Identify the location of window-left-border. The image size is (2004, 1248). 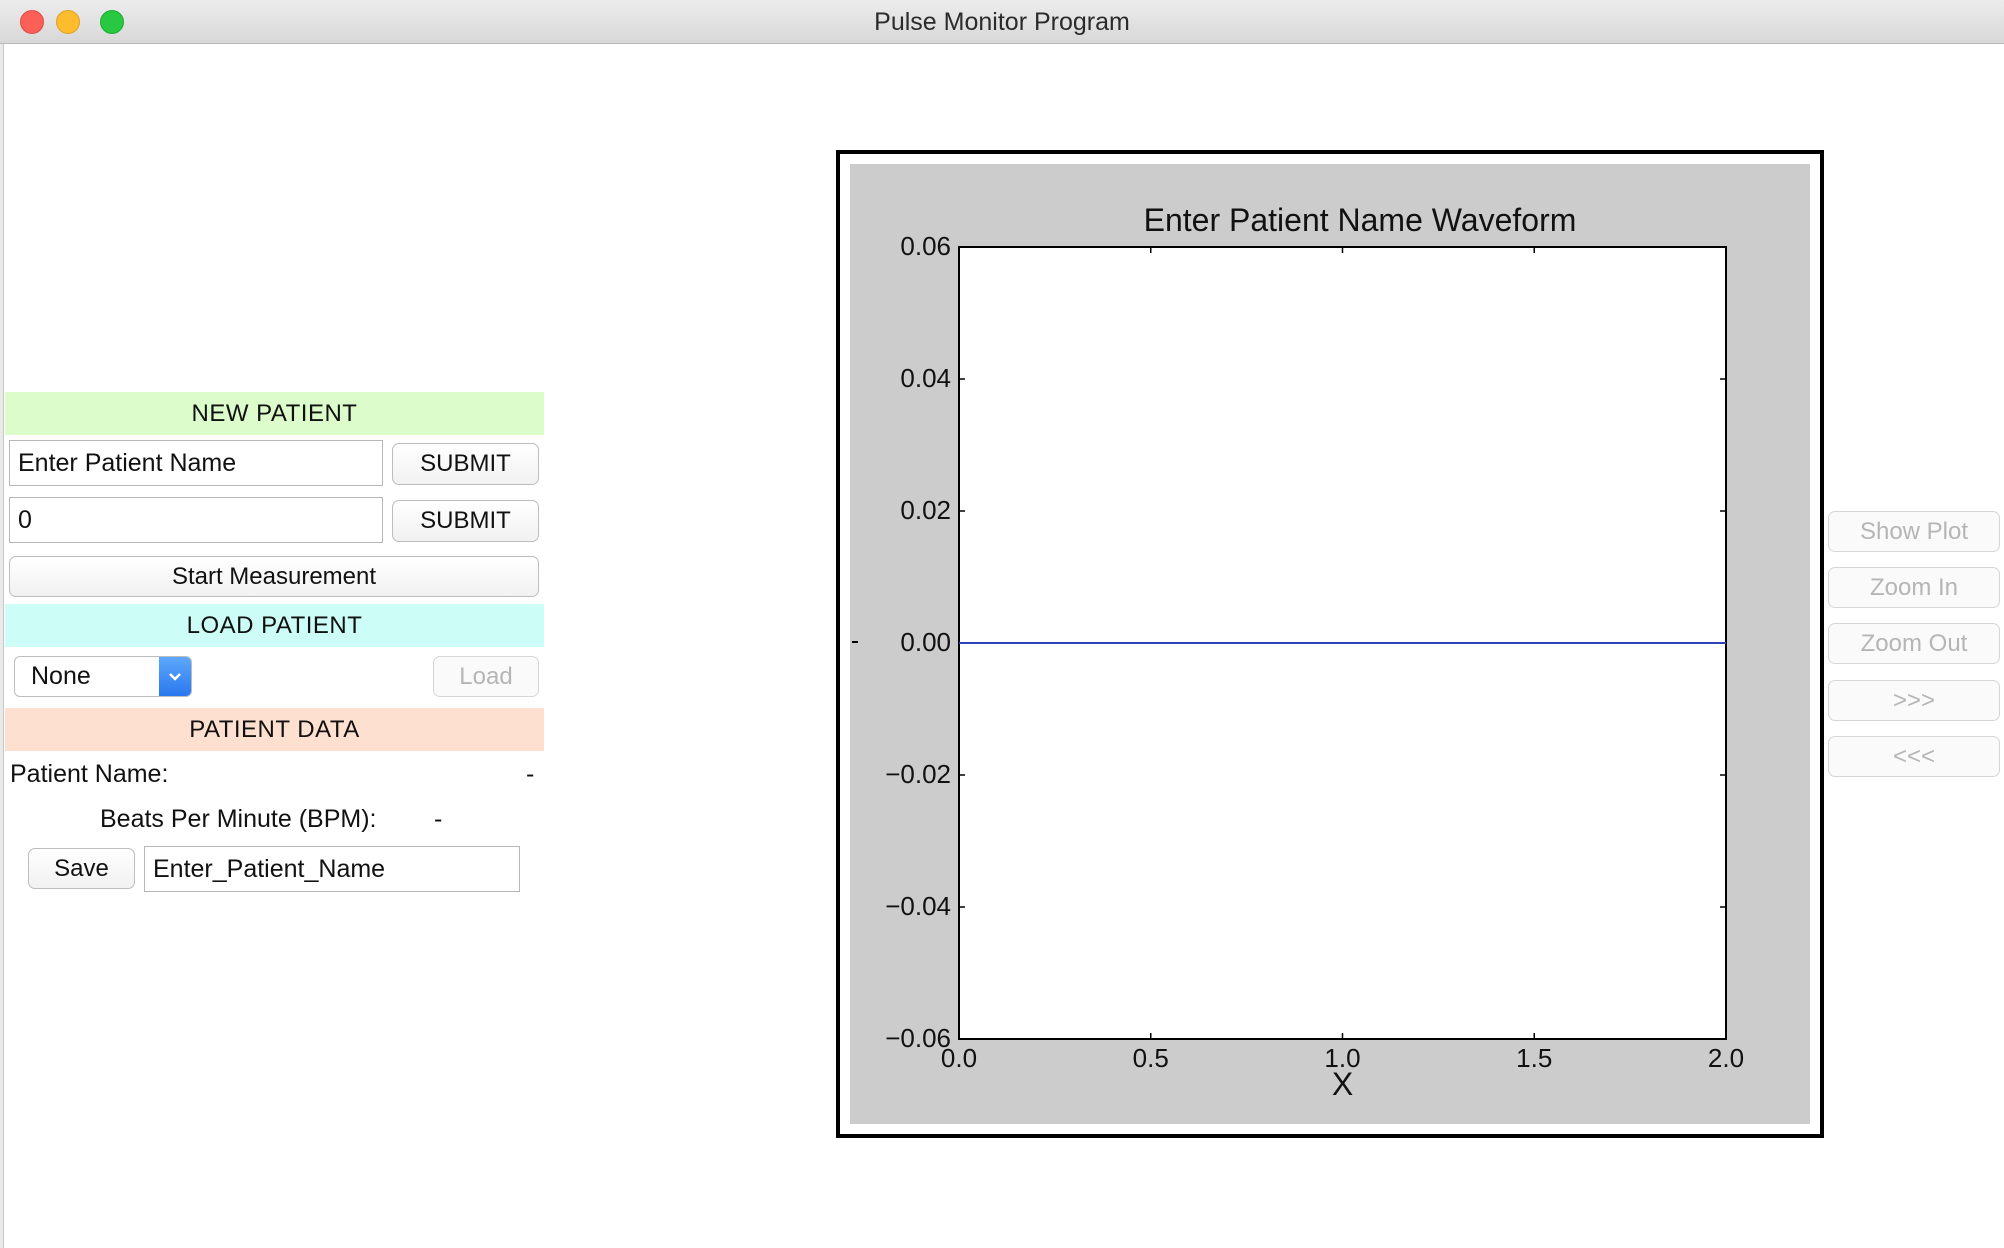
(2, 646).